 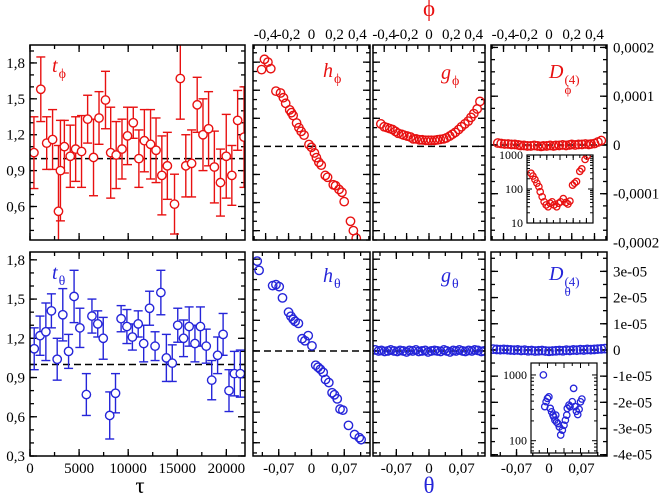 What do you see at coordinates (564, 79) in the screenshot?
I see `panel-label-D4-phi: D (4) ϕ` at bounding box center [564, 79].